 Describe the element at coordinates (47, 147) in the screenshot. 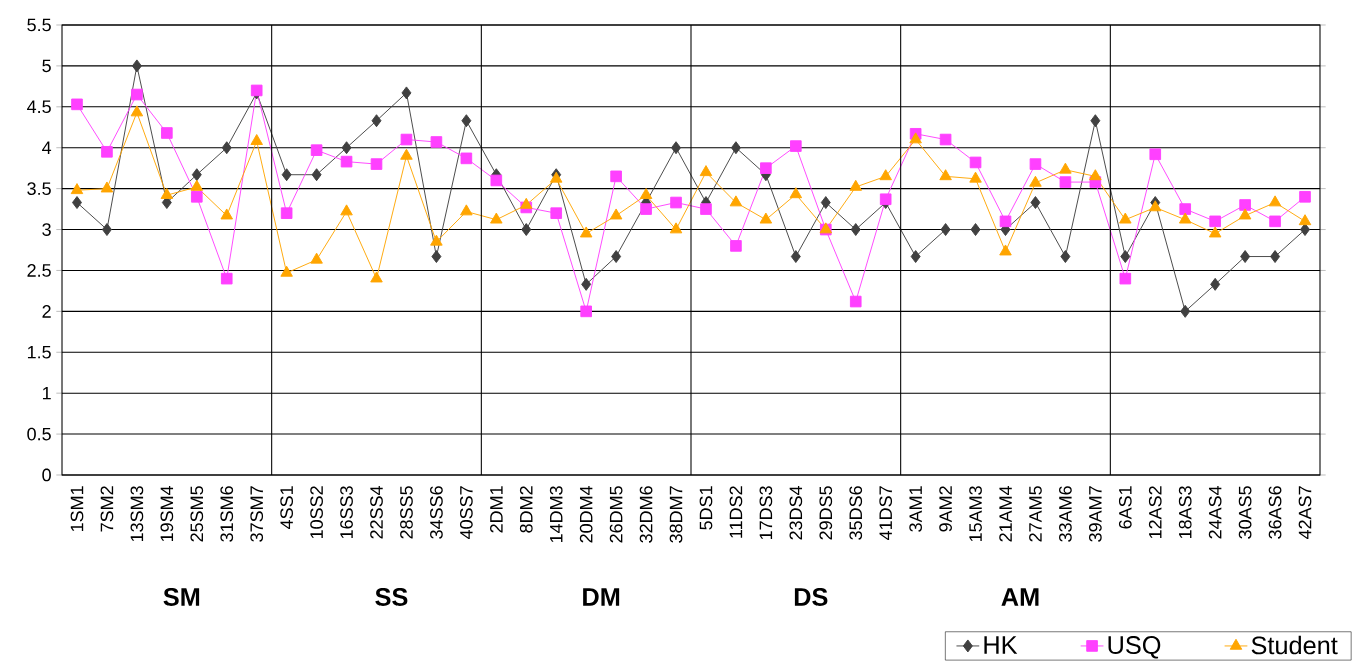

I see `y-tick-label: 4` at that location.